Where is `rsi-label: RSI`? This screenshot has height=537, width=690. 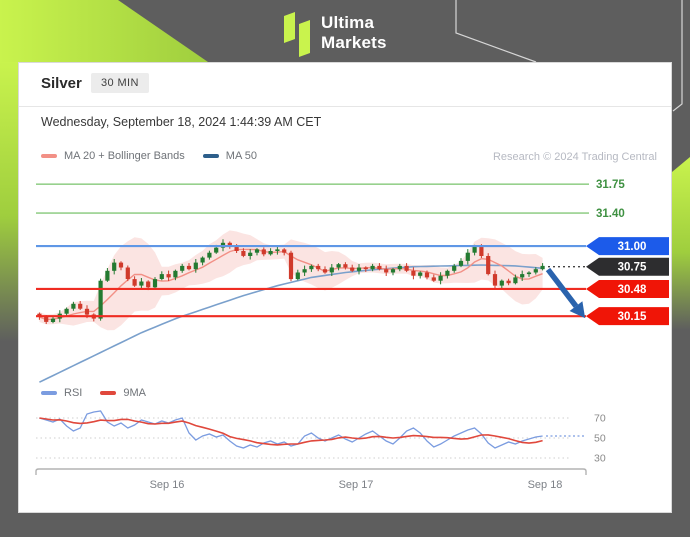 rsi-label: RSI is located at coordinates (73, 393).